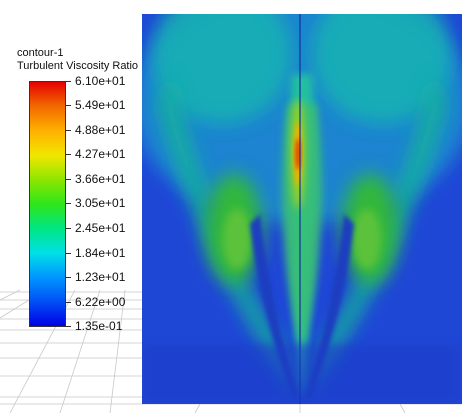 This screenshot has height=413, width=462. I want to click on colorbar-label: 6.22e+00, so click(100, 302).